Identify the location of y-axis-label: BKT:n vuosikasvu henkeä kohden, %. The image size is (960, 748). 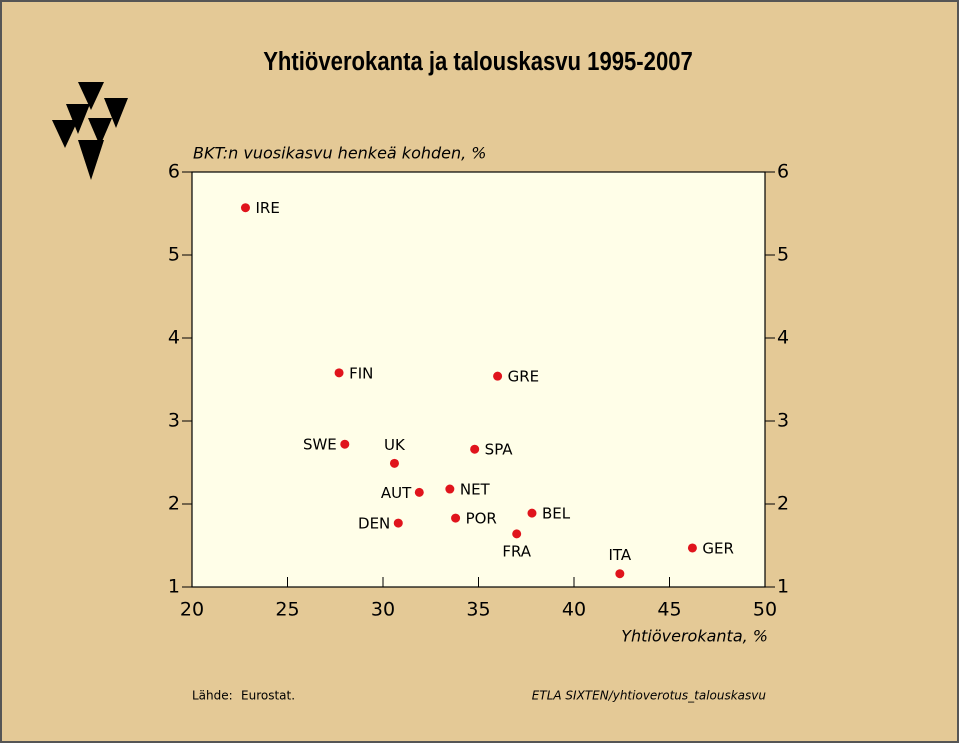
(340, 153).